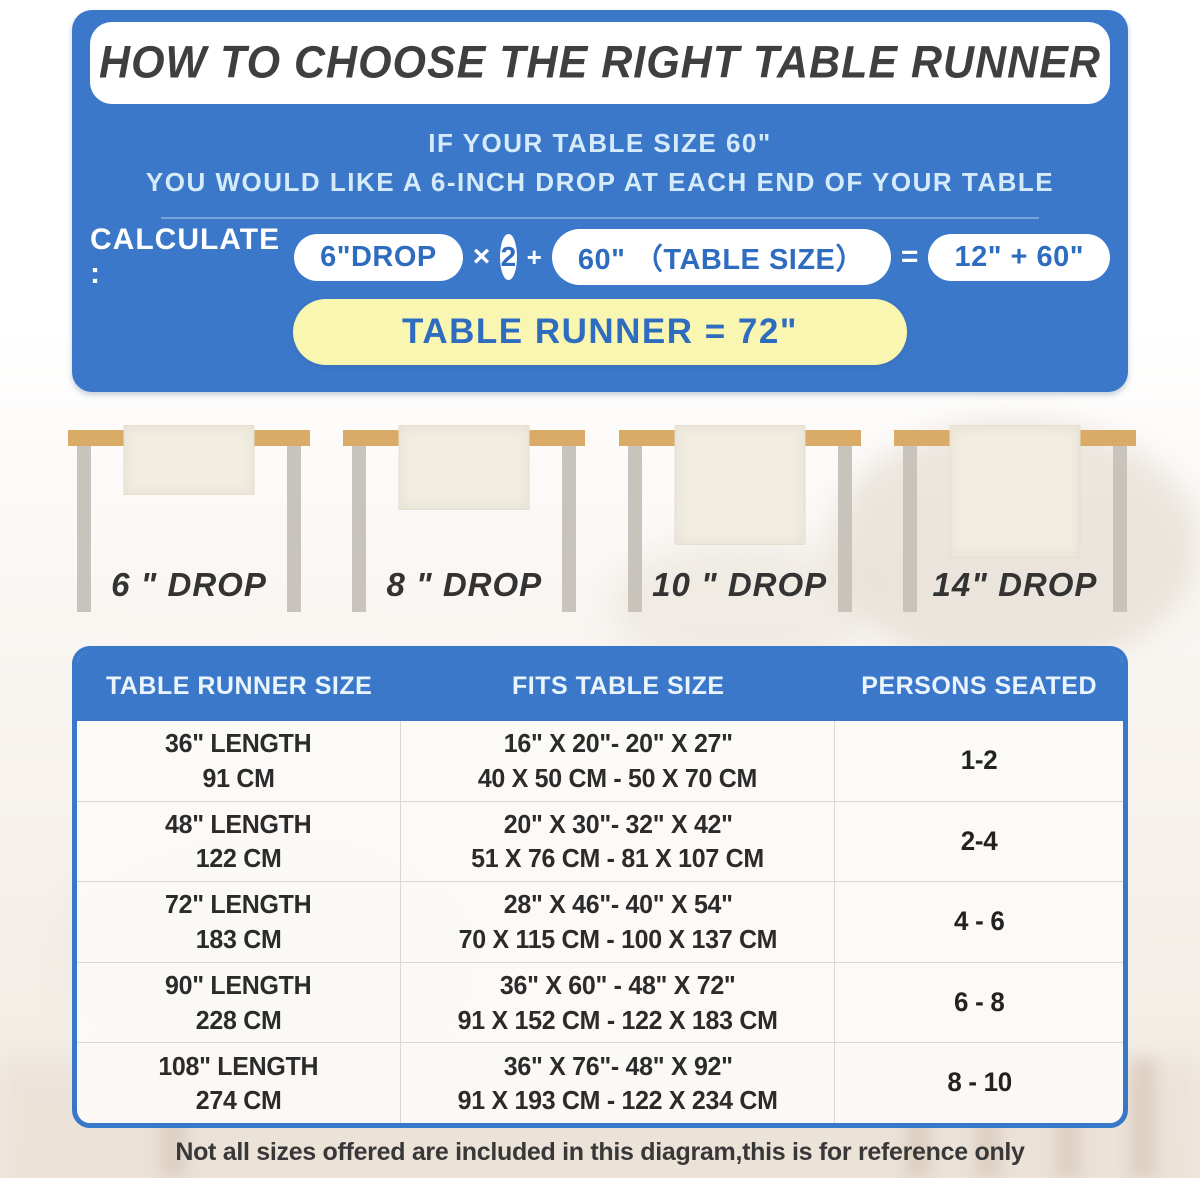 Image resolution: width=1200 pixels, height=1178 pixels. What do you see at coordinates (238, 777) in the screenshot?
I see `length-cm: 91 CM` at bounding box center [238, 777].